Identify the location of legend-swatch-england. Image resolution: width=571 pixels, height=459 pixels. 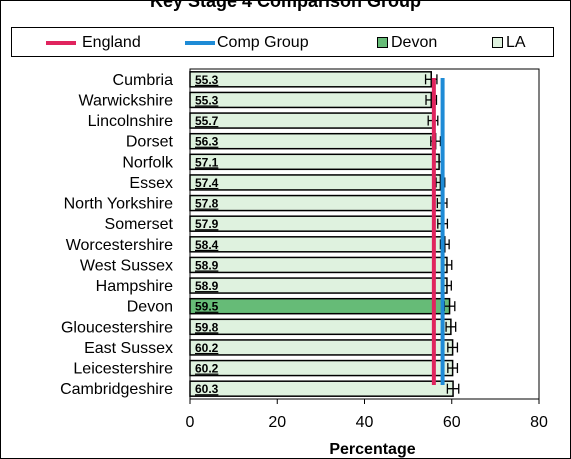
(61, 42).